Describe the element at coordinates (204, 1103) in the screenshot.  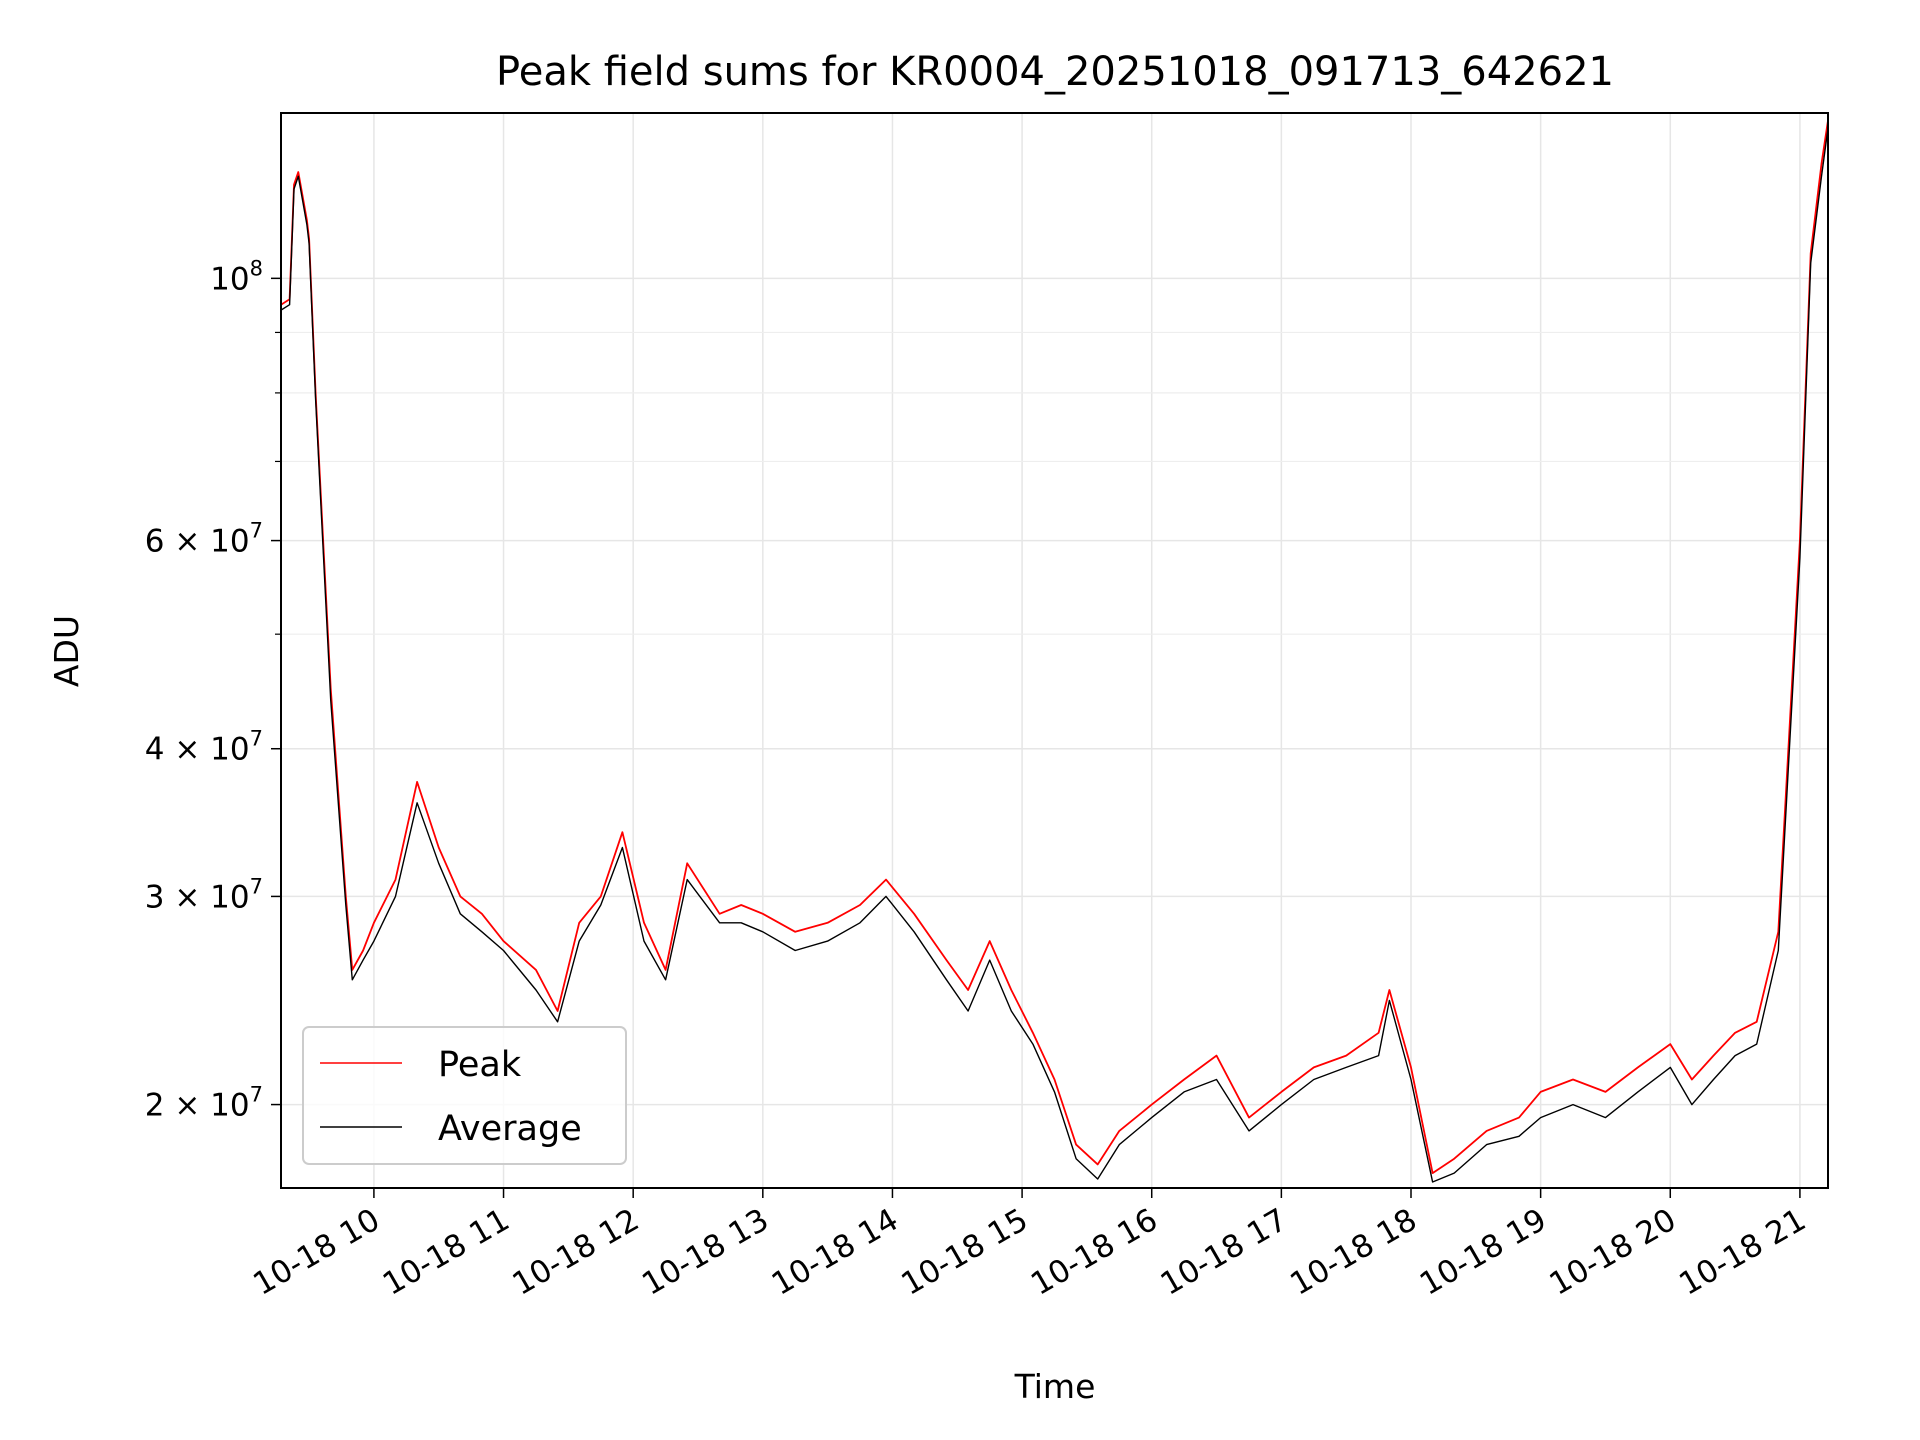
I see `y-tick-label: 2 × 107` at that location.